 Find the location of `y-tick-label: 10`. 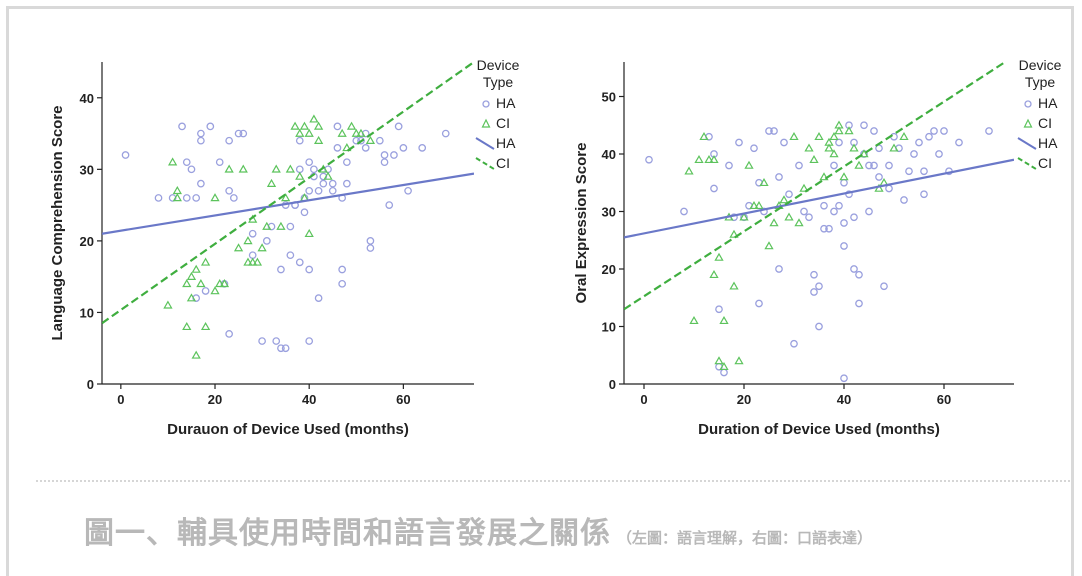

y-tick-label: 10 is located at coordinates (609, 327).